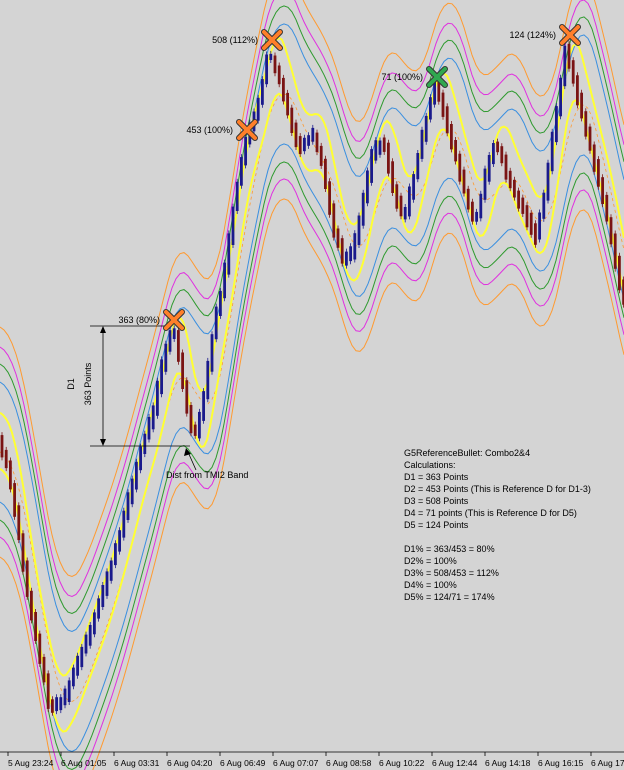  What do you see at coordinates (467, 453) in the screenshot?
I see `calc-title: G5ReferenceBullet: Combo2&4` at bounding box center [467, 453].